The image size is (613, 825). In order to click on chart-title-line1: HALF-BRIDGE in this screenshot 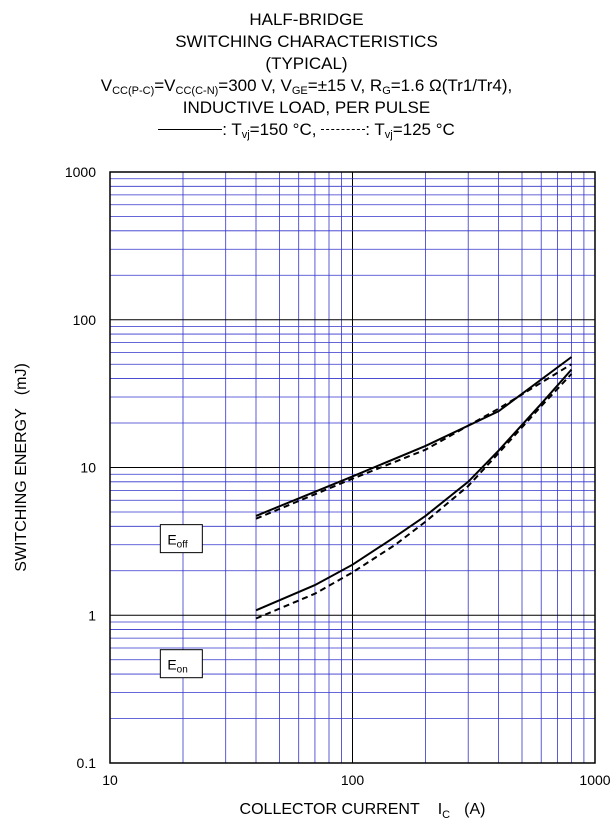, I will do `click(306, 19)`.